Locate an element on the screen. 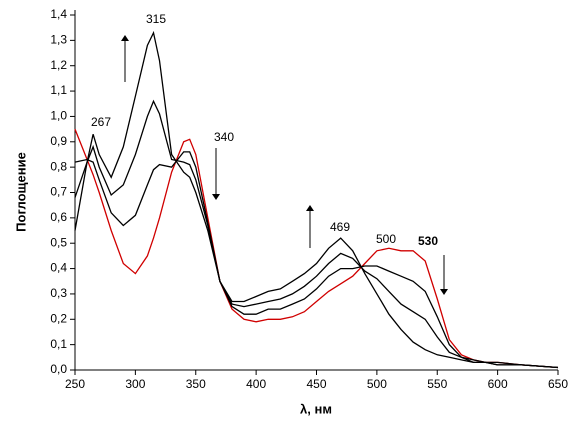  x-tick-label: 600 is located at coordinates (498, 384).